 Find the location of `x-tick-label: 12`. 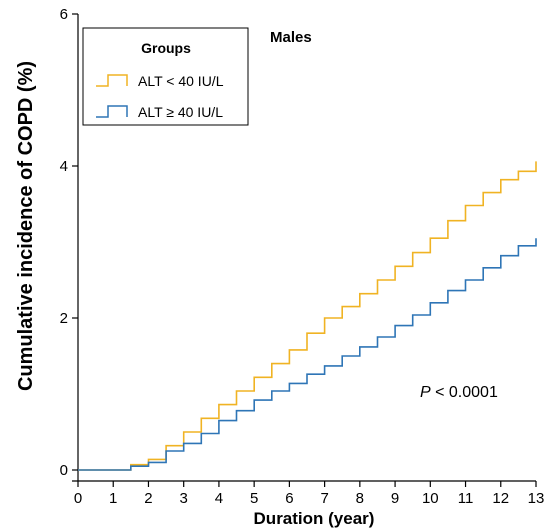

x-tick-label: 12 is located at coordinates (500, 498).